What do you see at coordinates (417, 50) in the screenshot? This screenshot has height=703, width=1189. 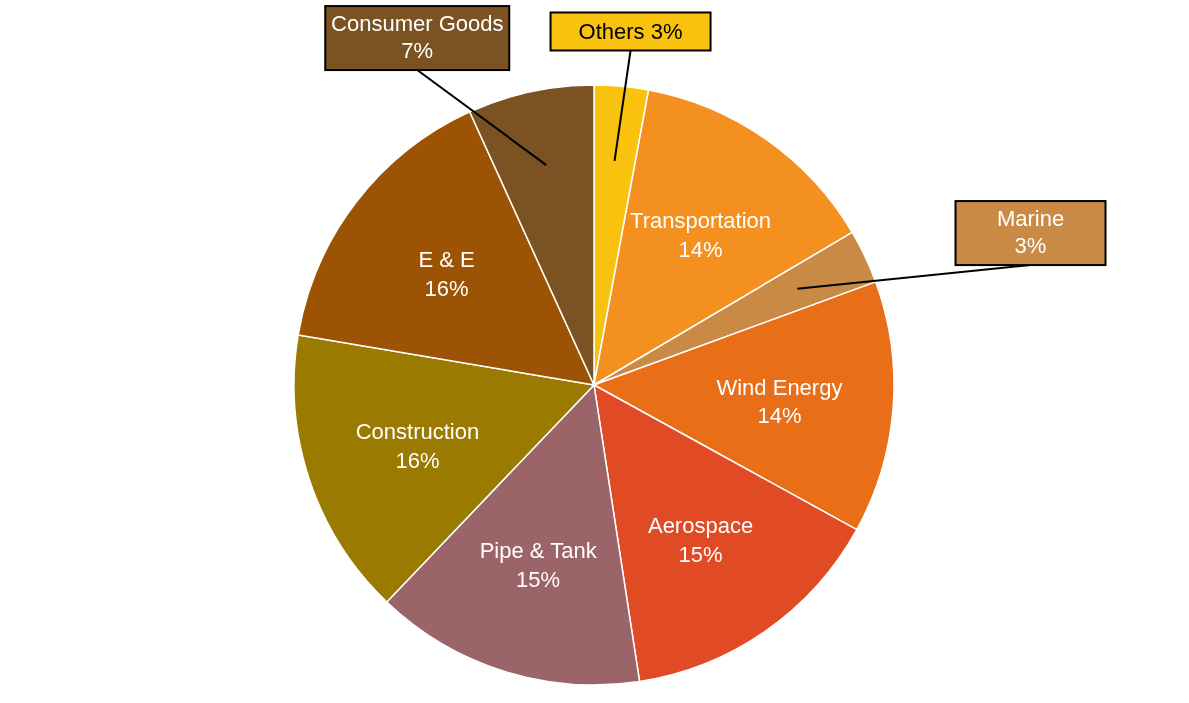 I see `data-label: 7%` at bounding box center [417, 50].